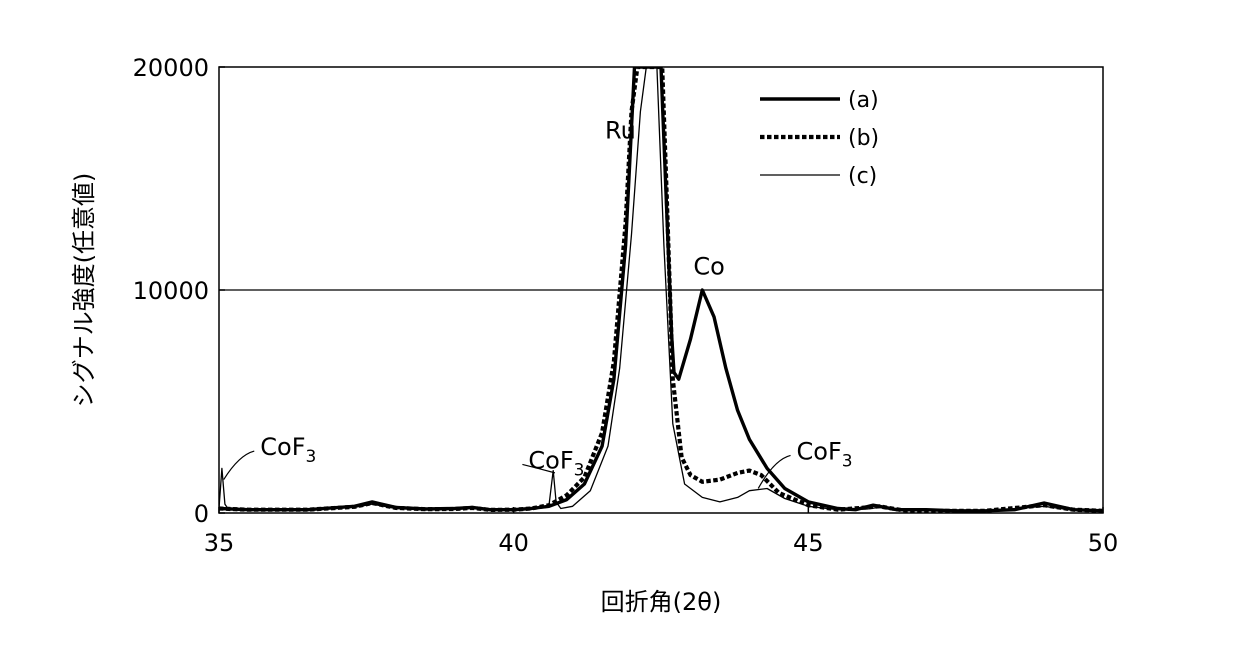 The height and width of the screenshot is (646, 1244). What do you see at coordinates (288, 450) in the screenshot?
I see `annotation-2: CoF3` at bounding box center [288, 450].